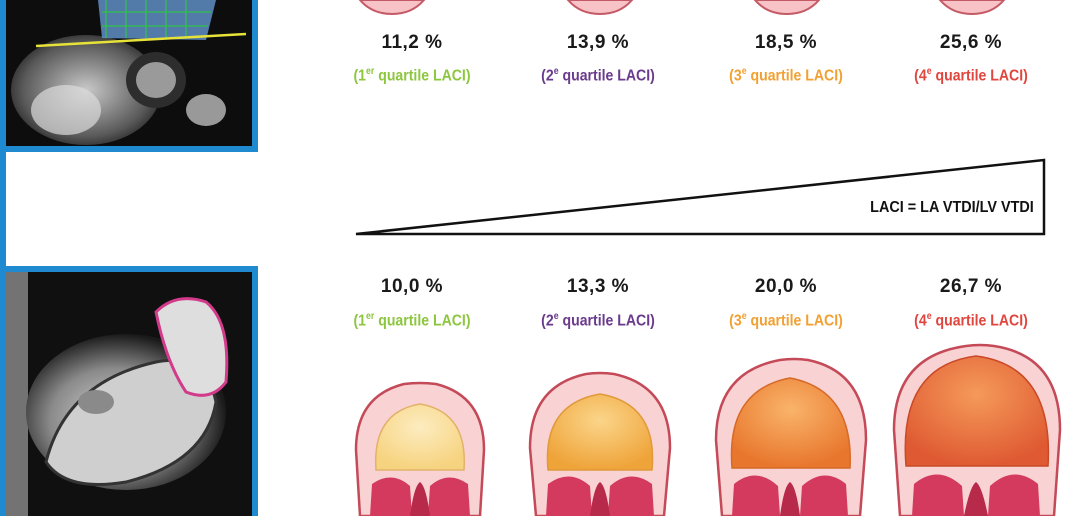 The image size is (1078, 516). What do you see at coordinates (971, 42) in the screenshot?
I see `top-percentage-q4: 25,6 %` at bounding box center [971, 42].